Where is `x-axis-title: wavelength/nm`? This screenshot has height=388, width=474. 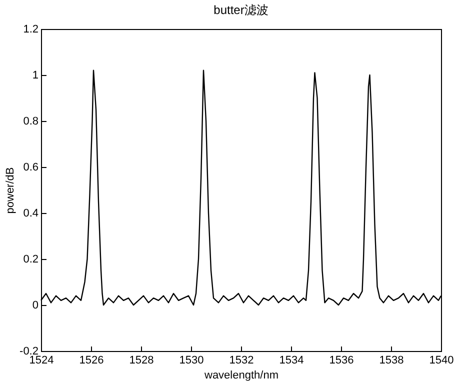 x-axis-title: wavelength/nm is located at coordinates (241, 376).